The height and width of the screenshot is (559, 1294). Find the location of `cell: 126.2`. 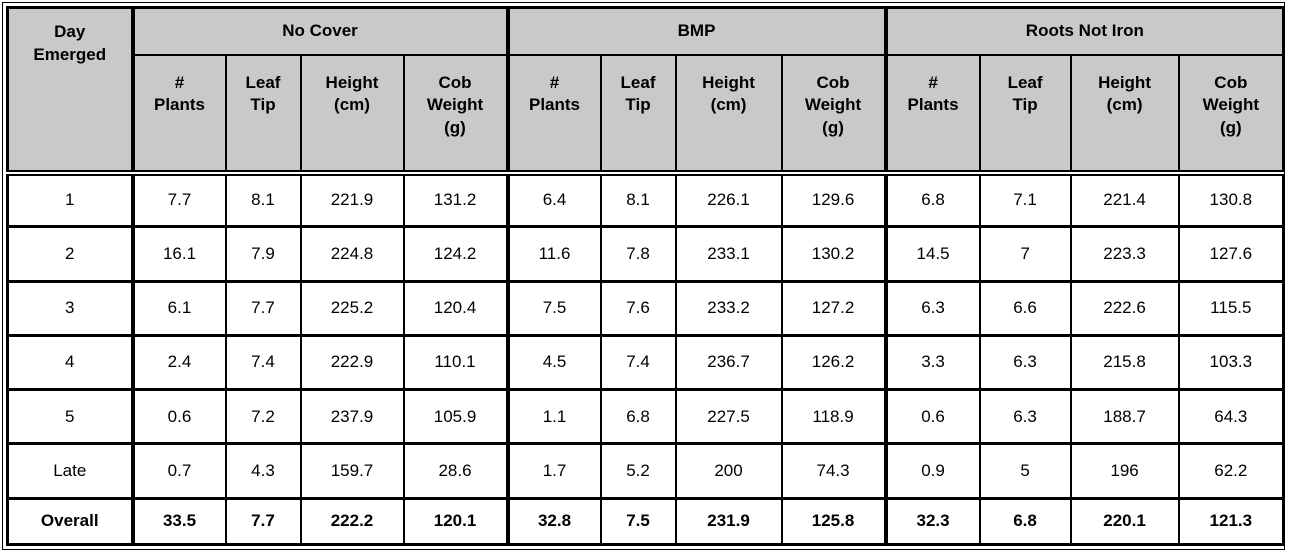

cell: 126.2 is located at coordinates (833, 362).